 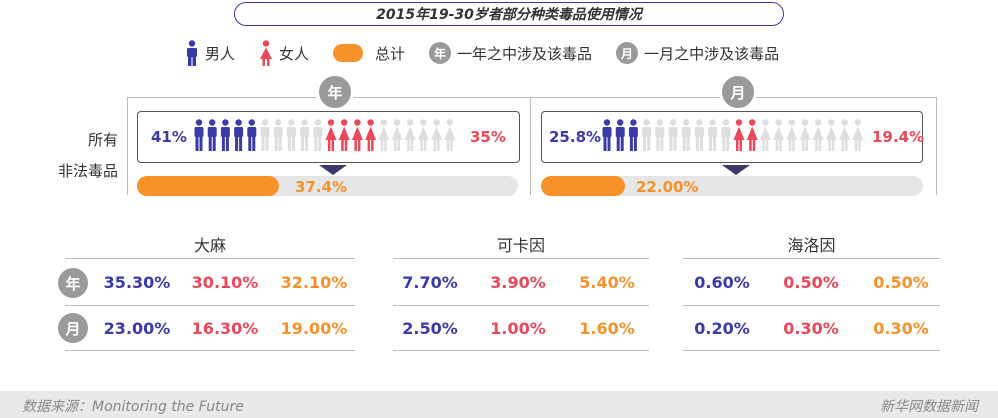 What do you see at coordinates (225, 282) in the screenshot?
I see `table-cell: 30.10%` at bounding box center [225, 282].